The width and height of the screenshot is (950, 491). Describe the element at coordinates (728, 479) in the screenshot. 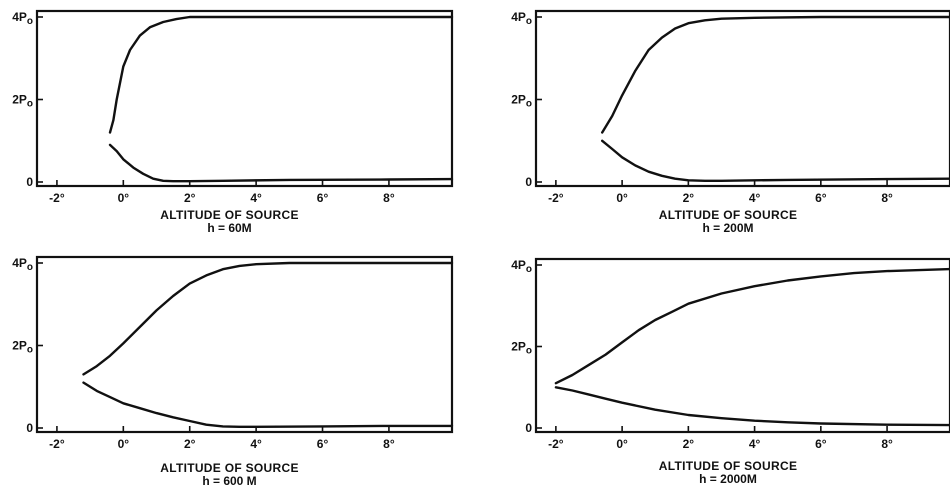

I see `panel-subtitle: h = 2000M` at that location.